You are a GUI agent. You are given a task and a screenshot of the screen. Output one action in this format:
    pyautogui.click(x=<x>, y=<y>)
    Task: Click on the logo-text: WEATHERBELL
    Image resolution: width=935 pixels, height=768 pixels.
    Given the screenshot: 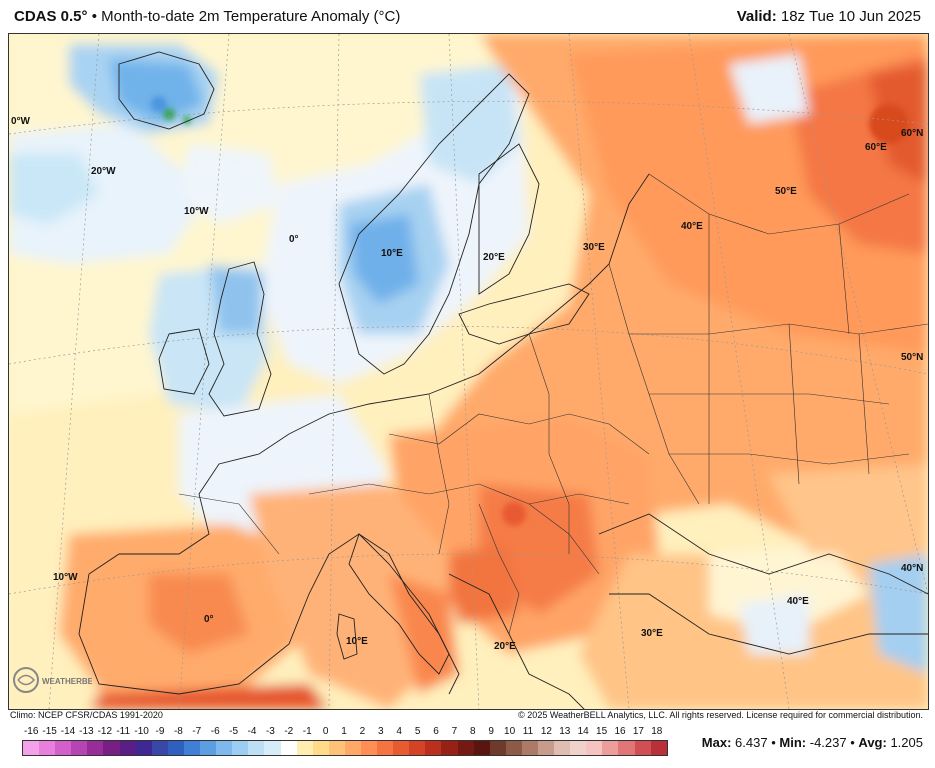 What is the action you would take?
    pyautogui.click(x=67, y=681)
    